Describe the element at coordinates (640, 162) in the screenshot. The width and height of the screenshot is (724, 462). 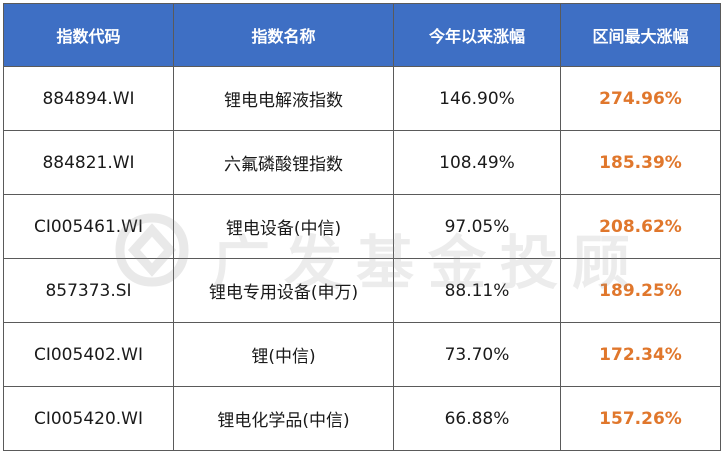
I see `cell-max-gain: 185.39%` at that location.